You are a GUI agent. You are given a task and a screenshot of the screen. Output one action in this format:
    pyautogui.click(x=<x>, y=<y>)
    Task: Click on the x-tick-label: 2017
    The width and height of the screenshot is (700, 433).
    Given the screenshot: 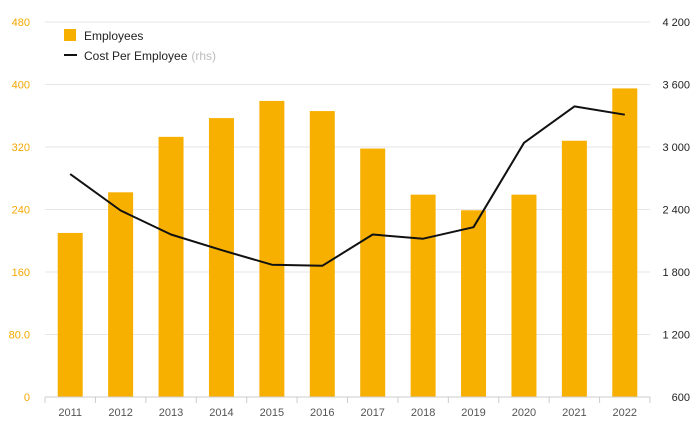 What is the action you would take?
    pyautogui.click(x=372, y=413)
    